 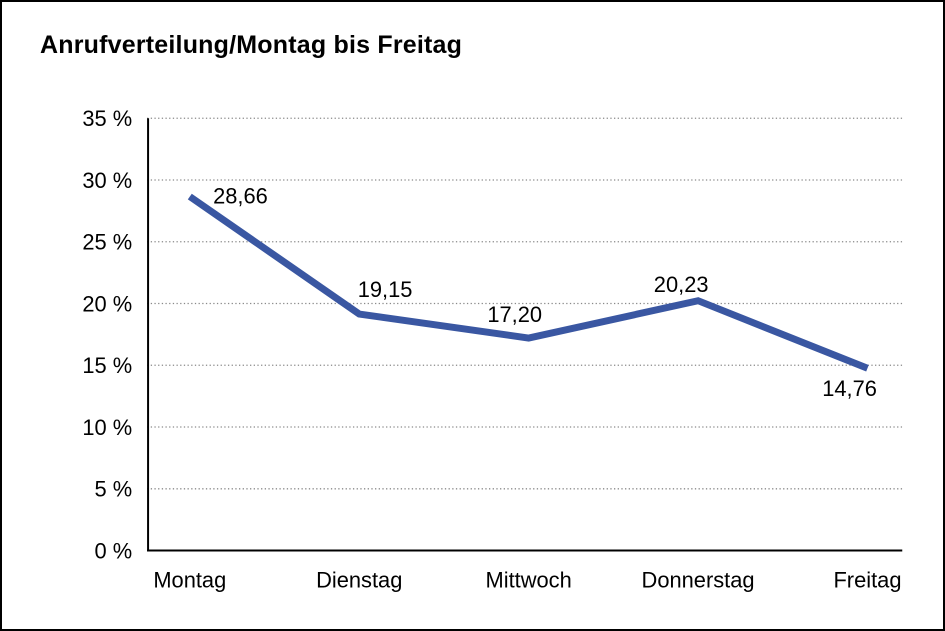 I want to click on y-tick-label: 30 %, so click(x=107, y=180).